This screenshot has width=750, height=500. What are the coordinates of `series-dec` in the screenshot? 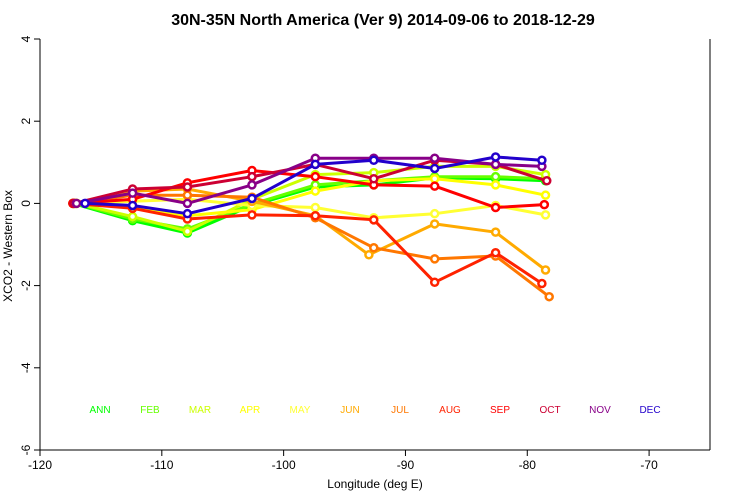 It's located at (313, 185).